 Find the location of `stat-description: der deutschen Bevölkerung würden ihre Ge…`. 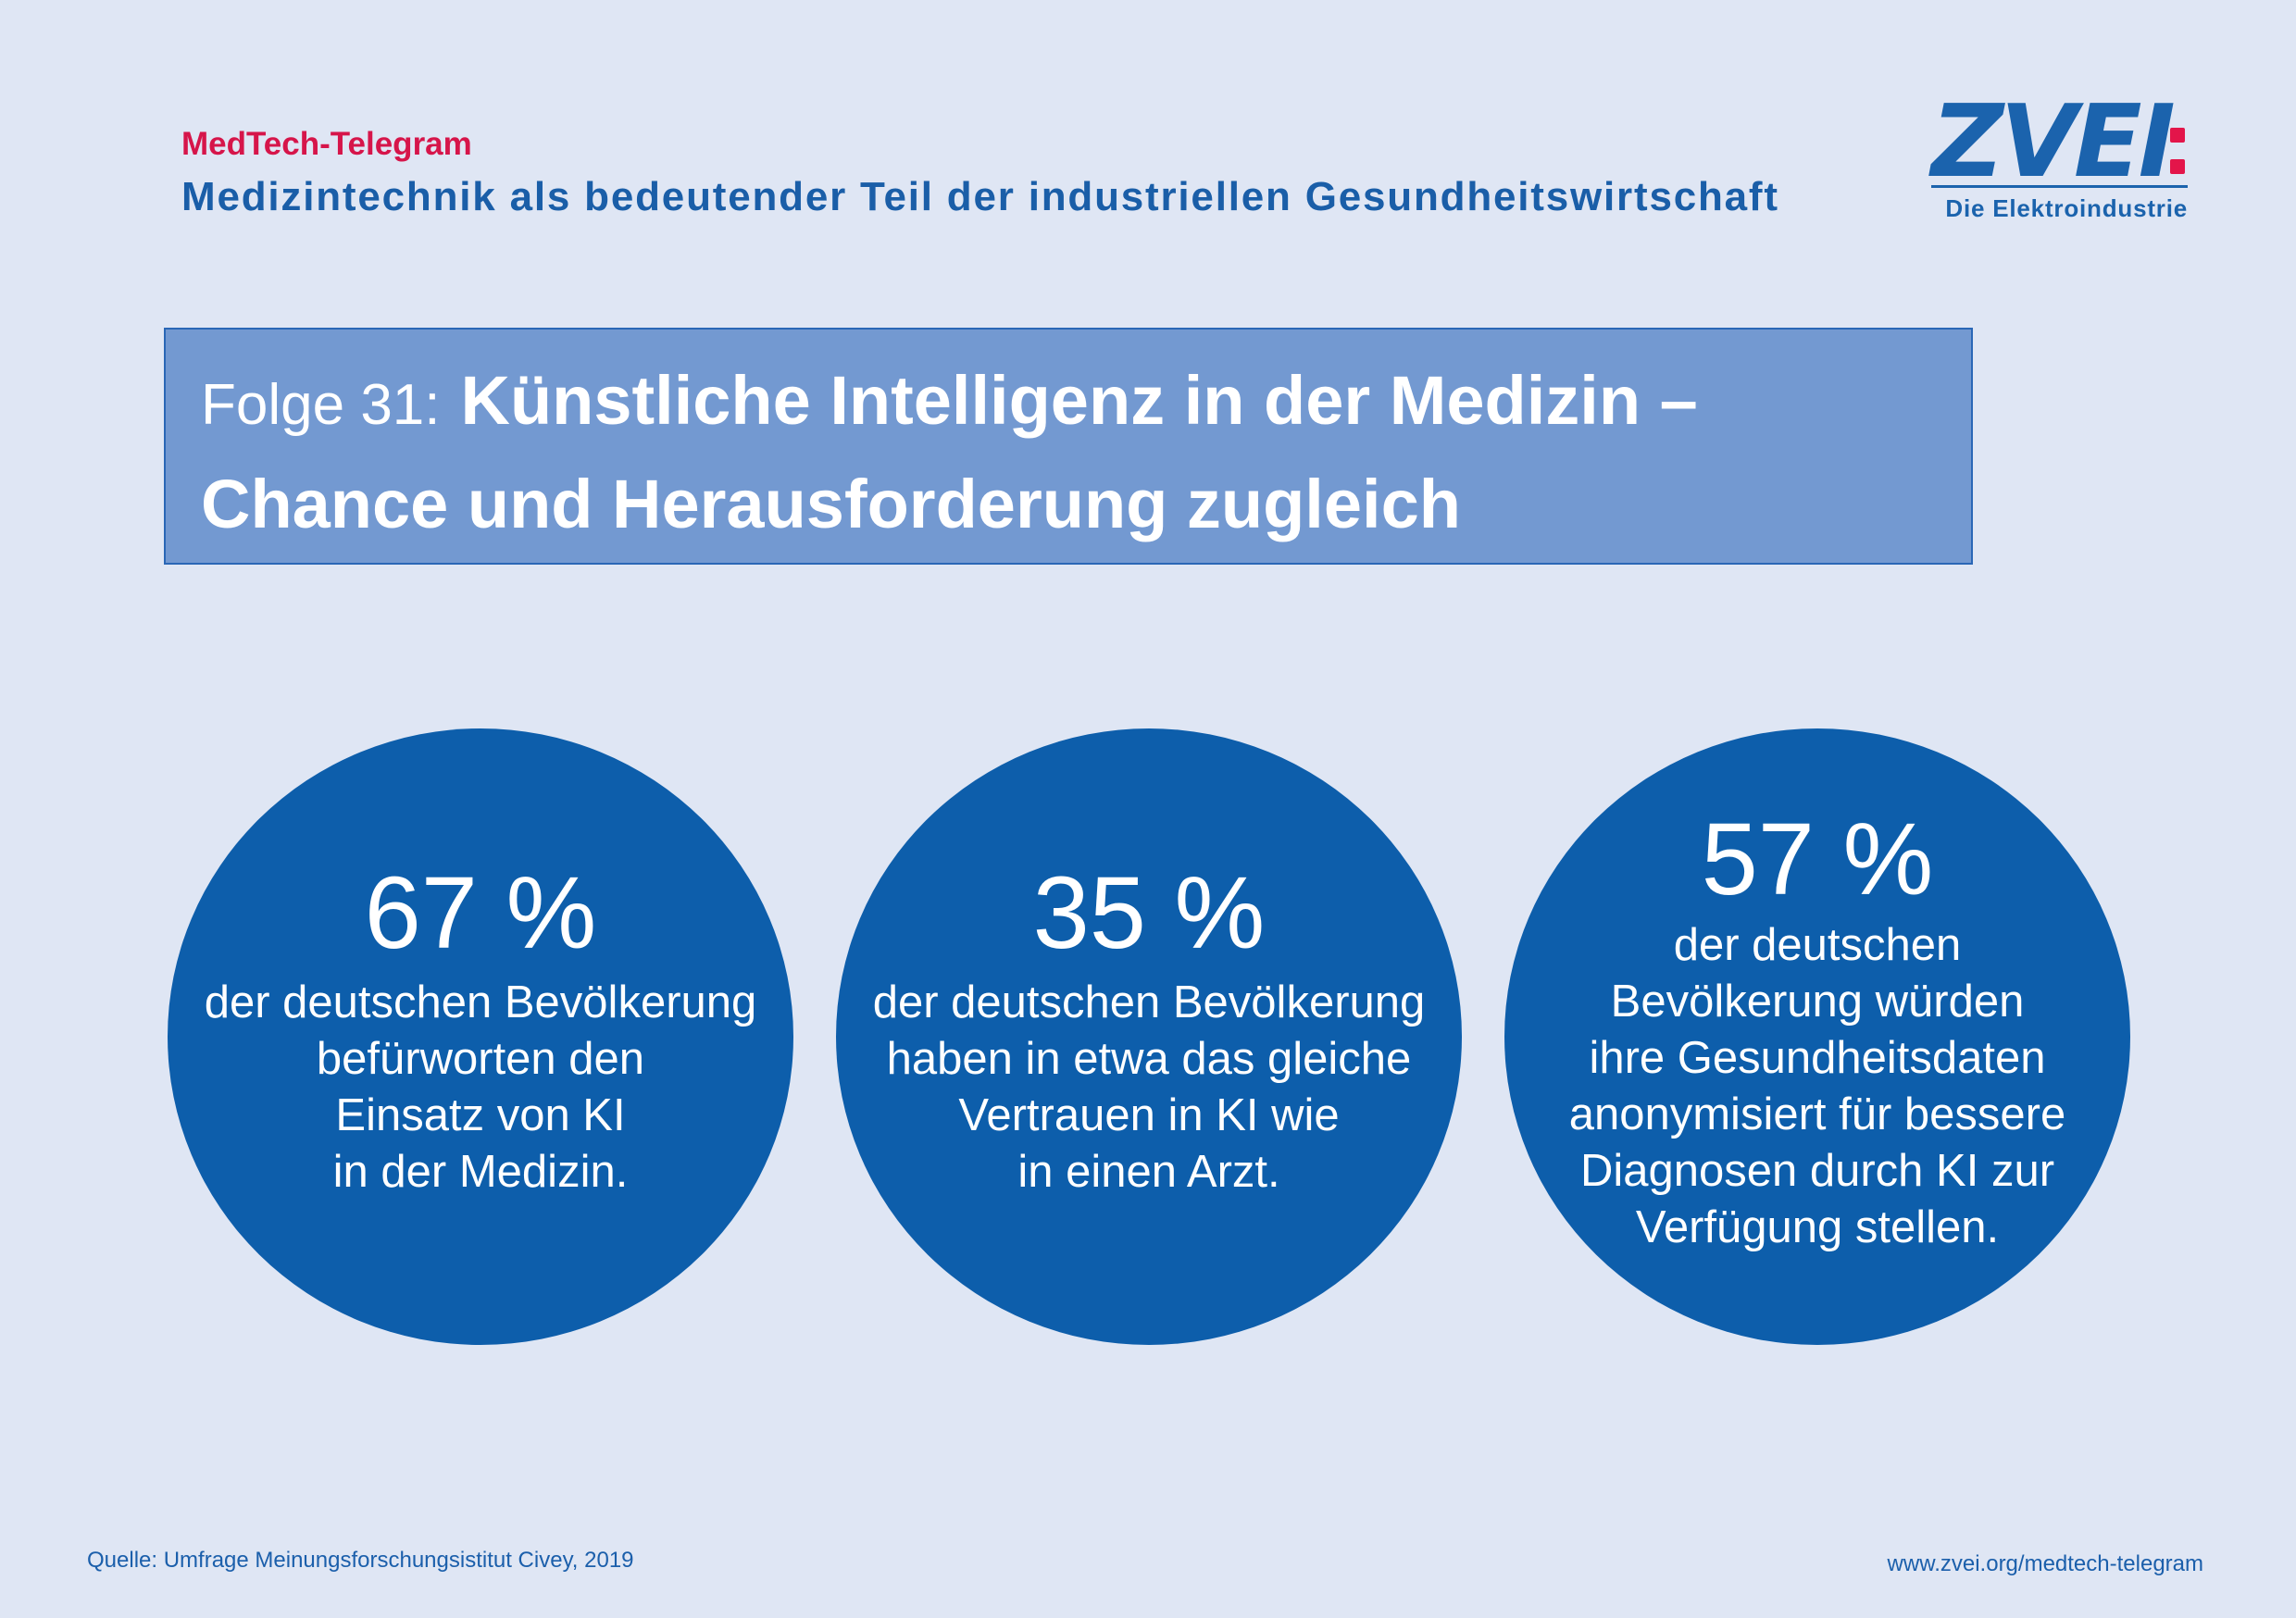

stat-description: der deutschen Bevölkerung würden ihre Ge… is located at coordinates (1817, 1086).